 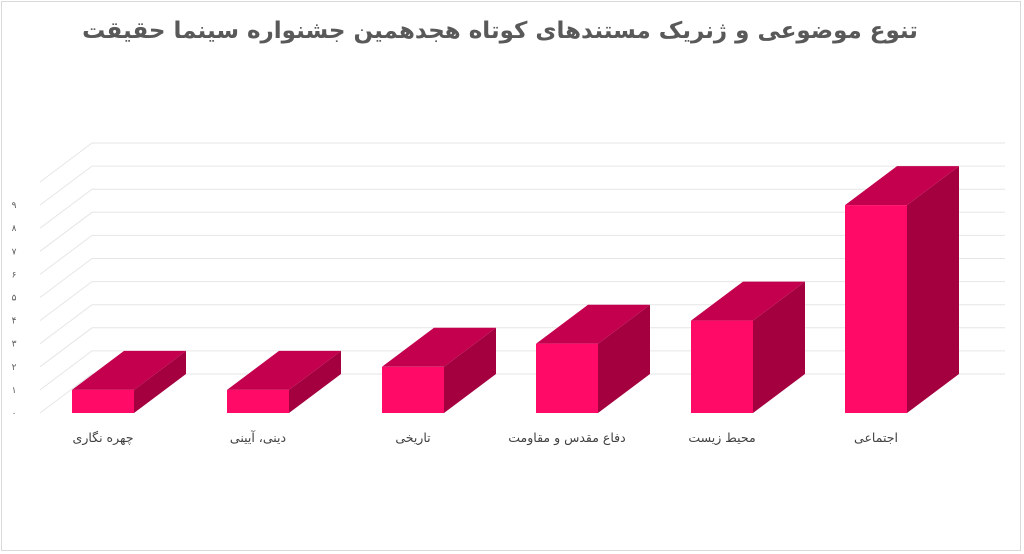 I want to click on category-label: دینی، آیینی, so click(x=258, y=437).